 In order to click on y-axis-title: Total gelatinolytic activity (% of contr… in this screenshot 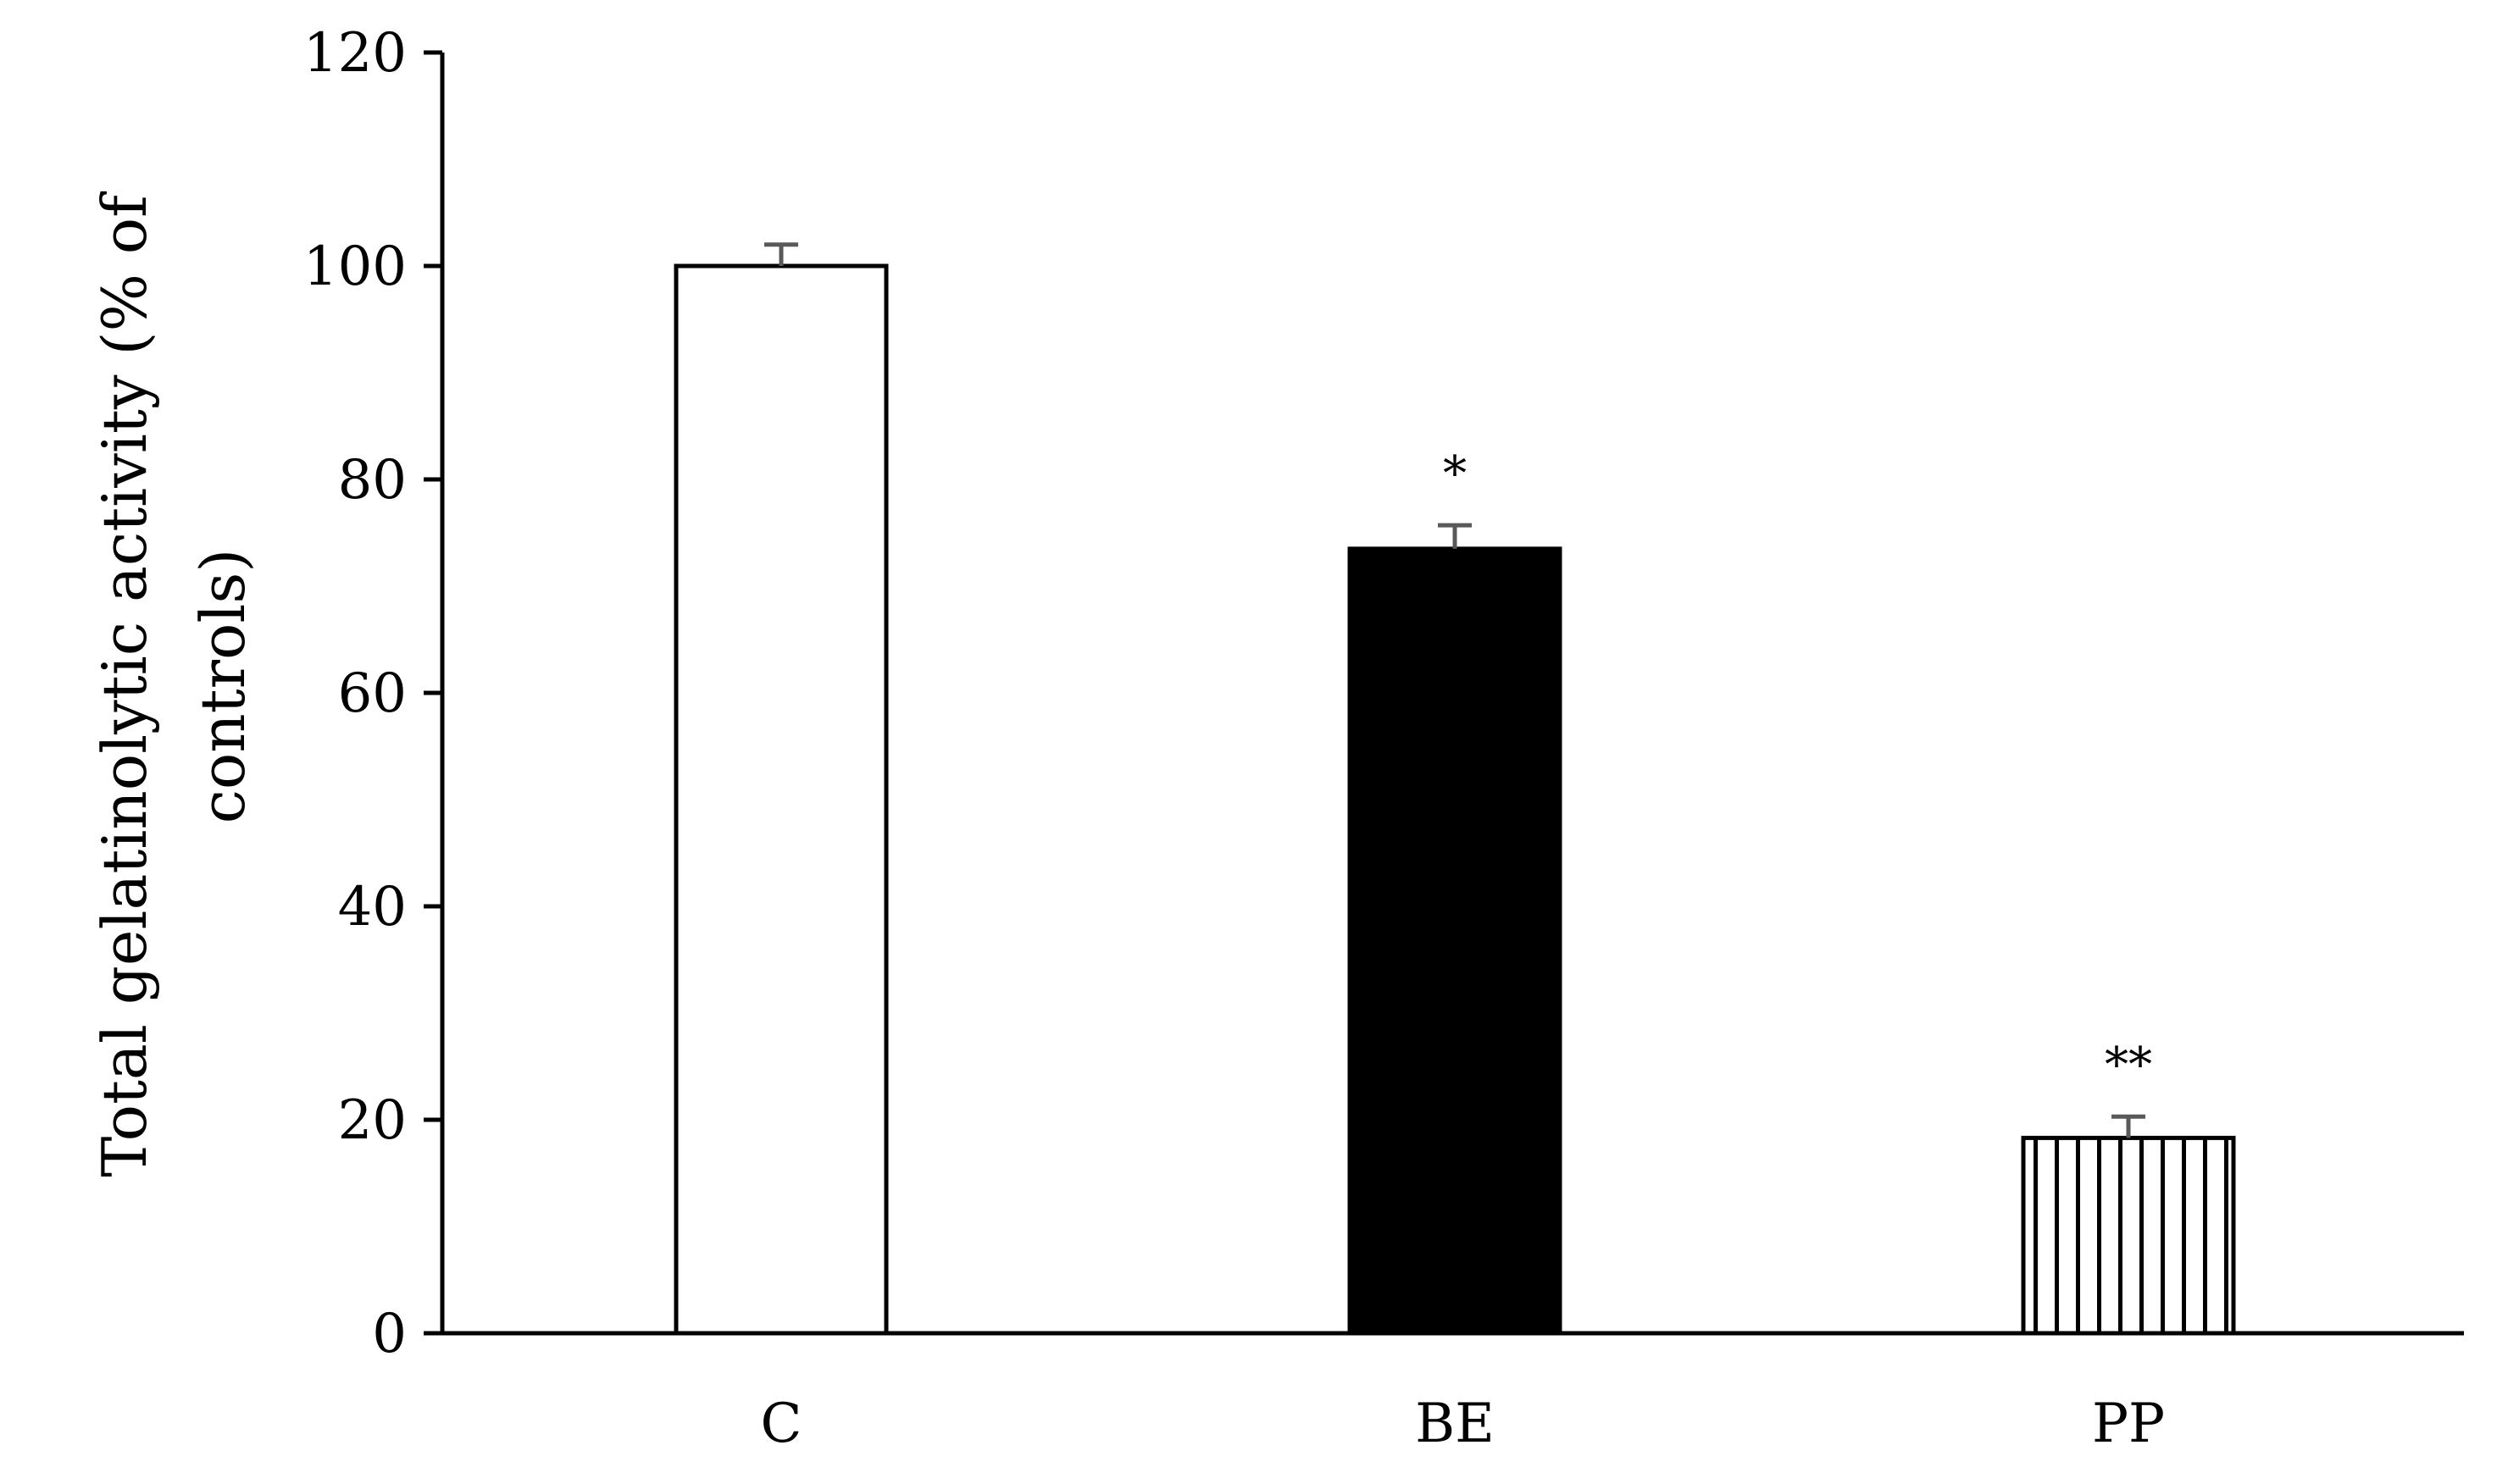, I will do `click(173, 684)`.